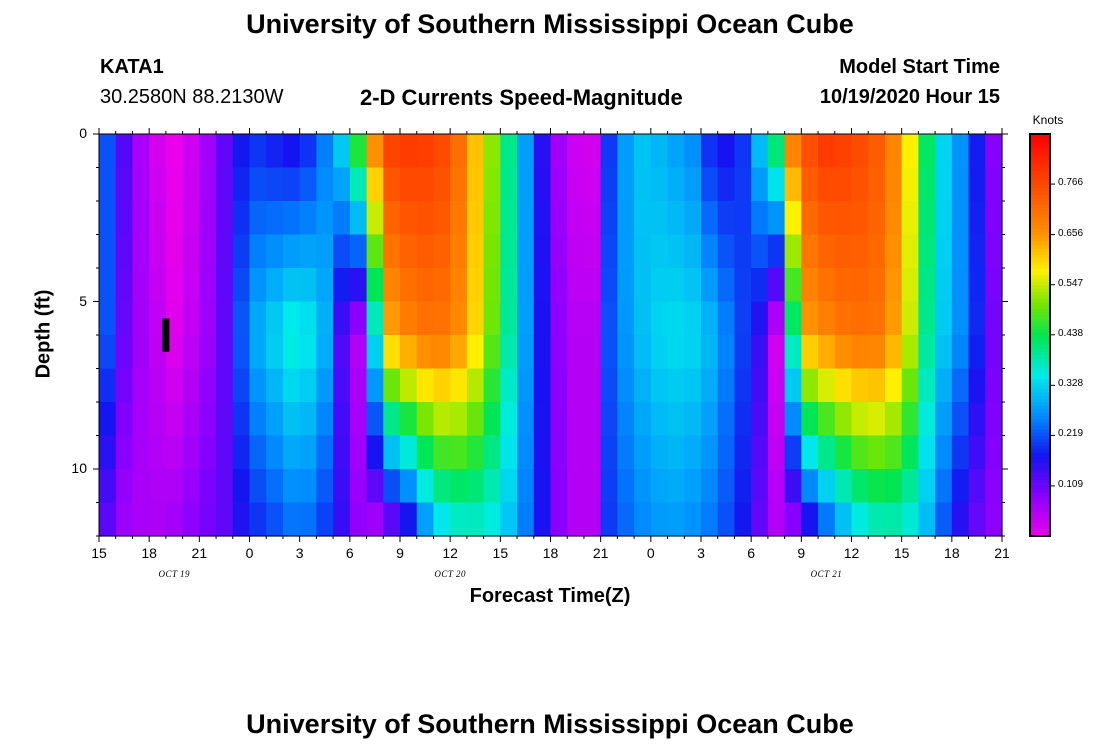 The height and width of the screenshot is (750, 1100). I want to click on colorbar-tick-label: 0.438, so click(1071, 333).